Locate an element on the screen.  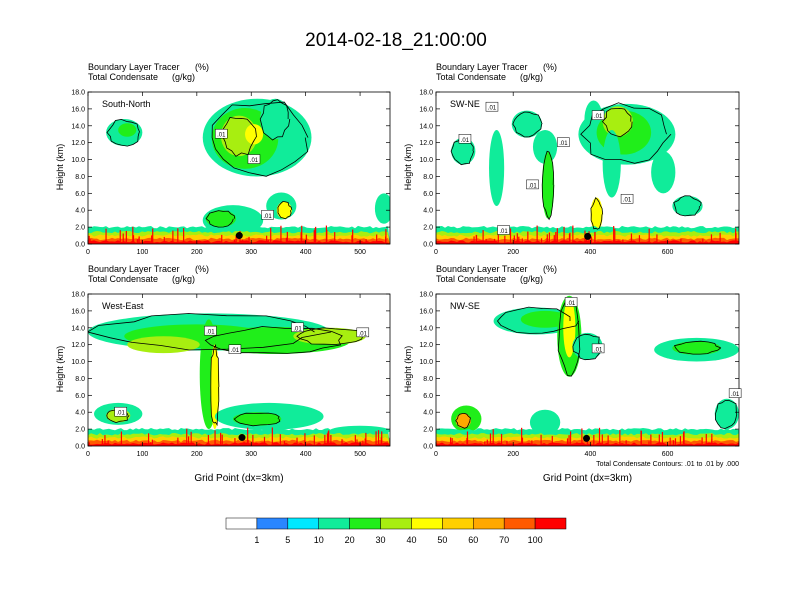
x-tick-label: 200 is located at coordinates (513, 252).